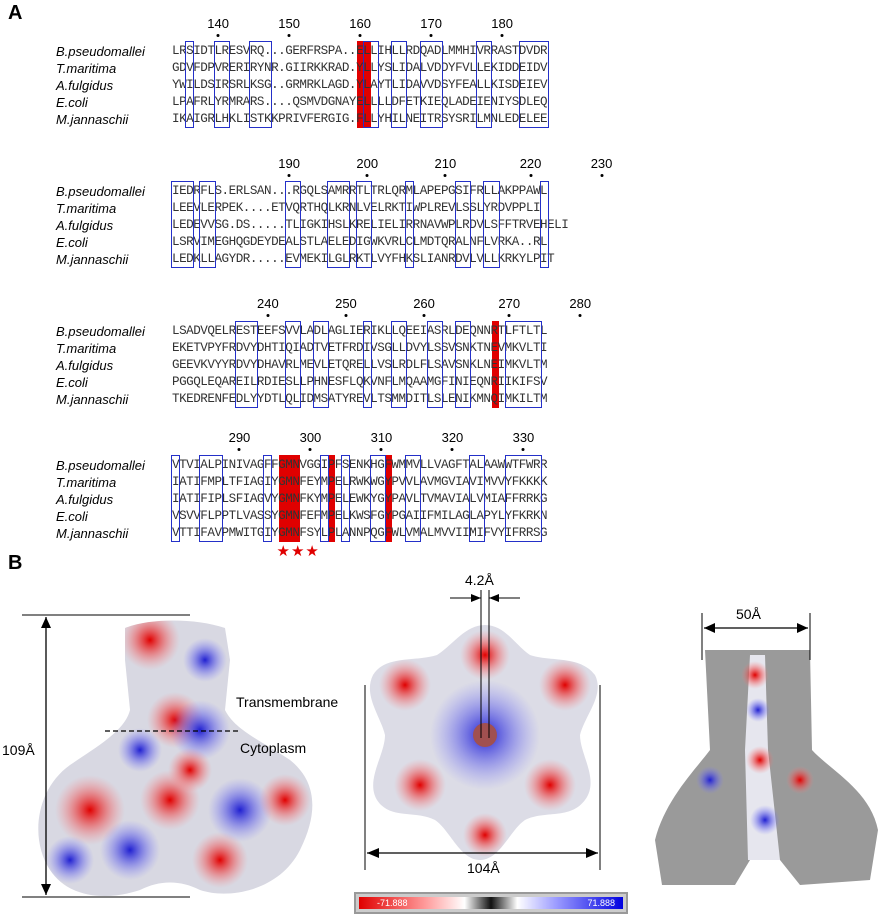 This screenshot has width=886, height=921. I want to click on position-number: 240, so click(267, 303).